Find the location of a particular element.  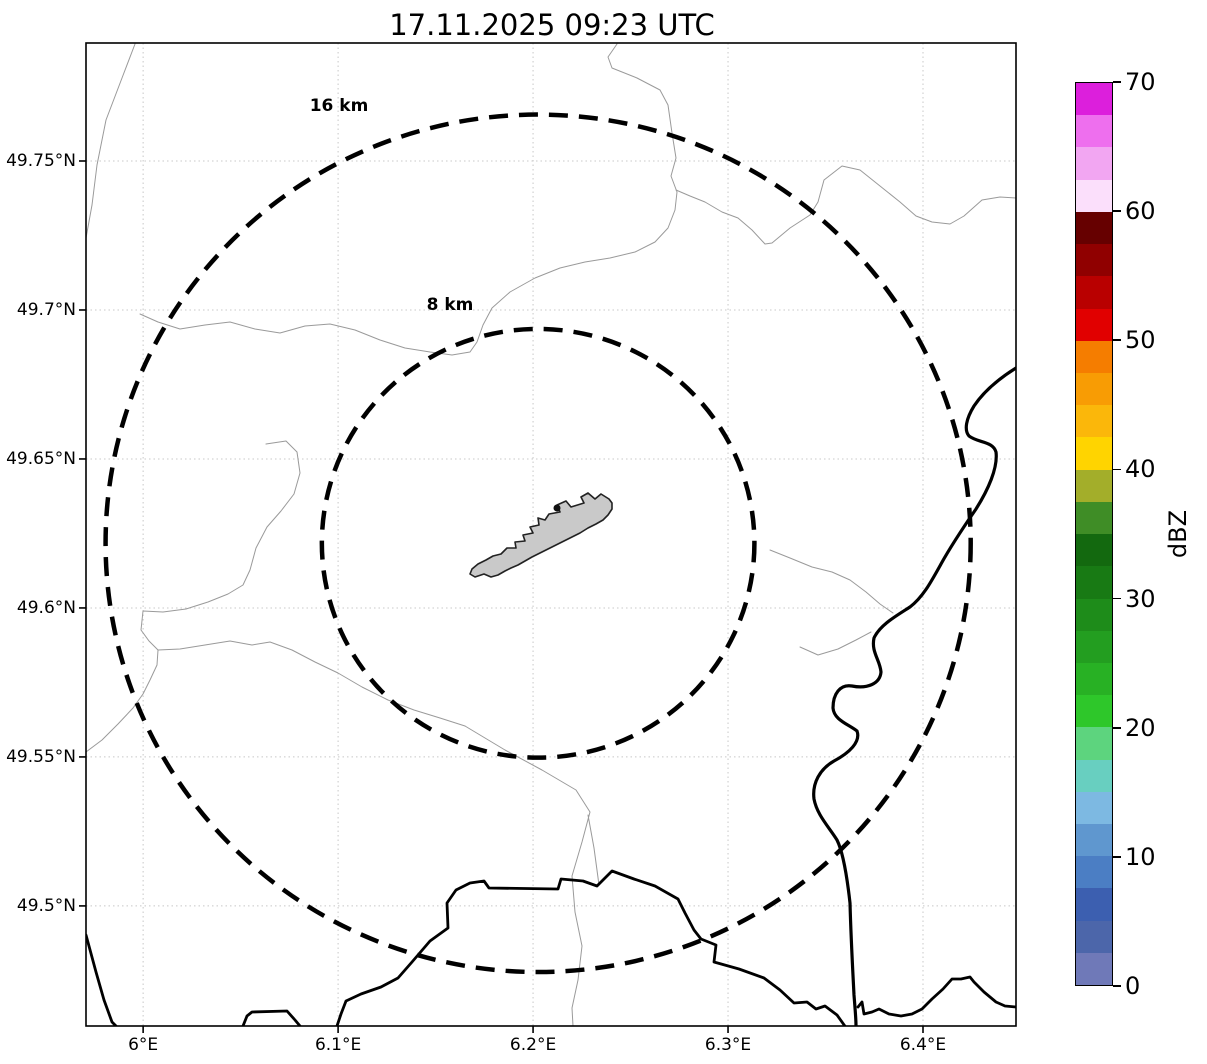

colorbar-tick-label: 0 is located at coordinates (1133, 986).